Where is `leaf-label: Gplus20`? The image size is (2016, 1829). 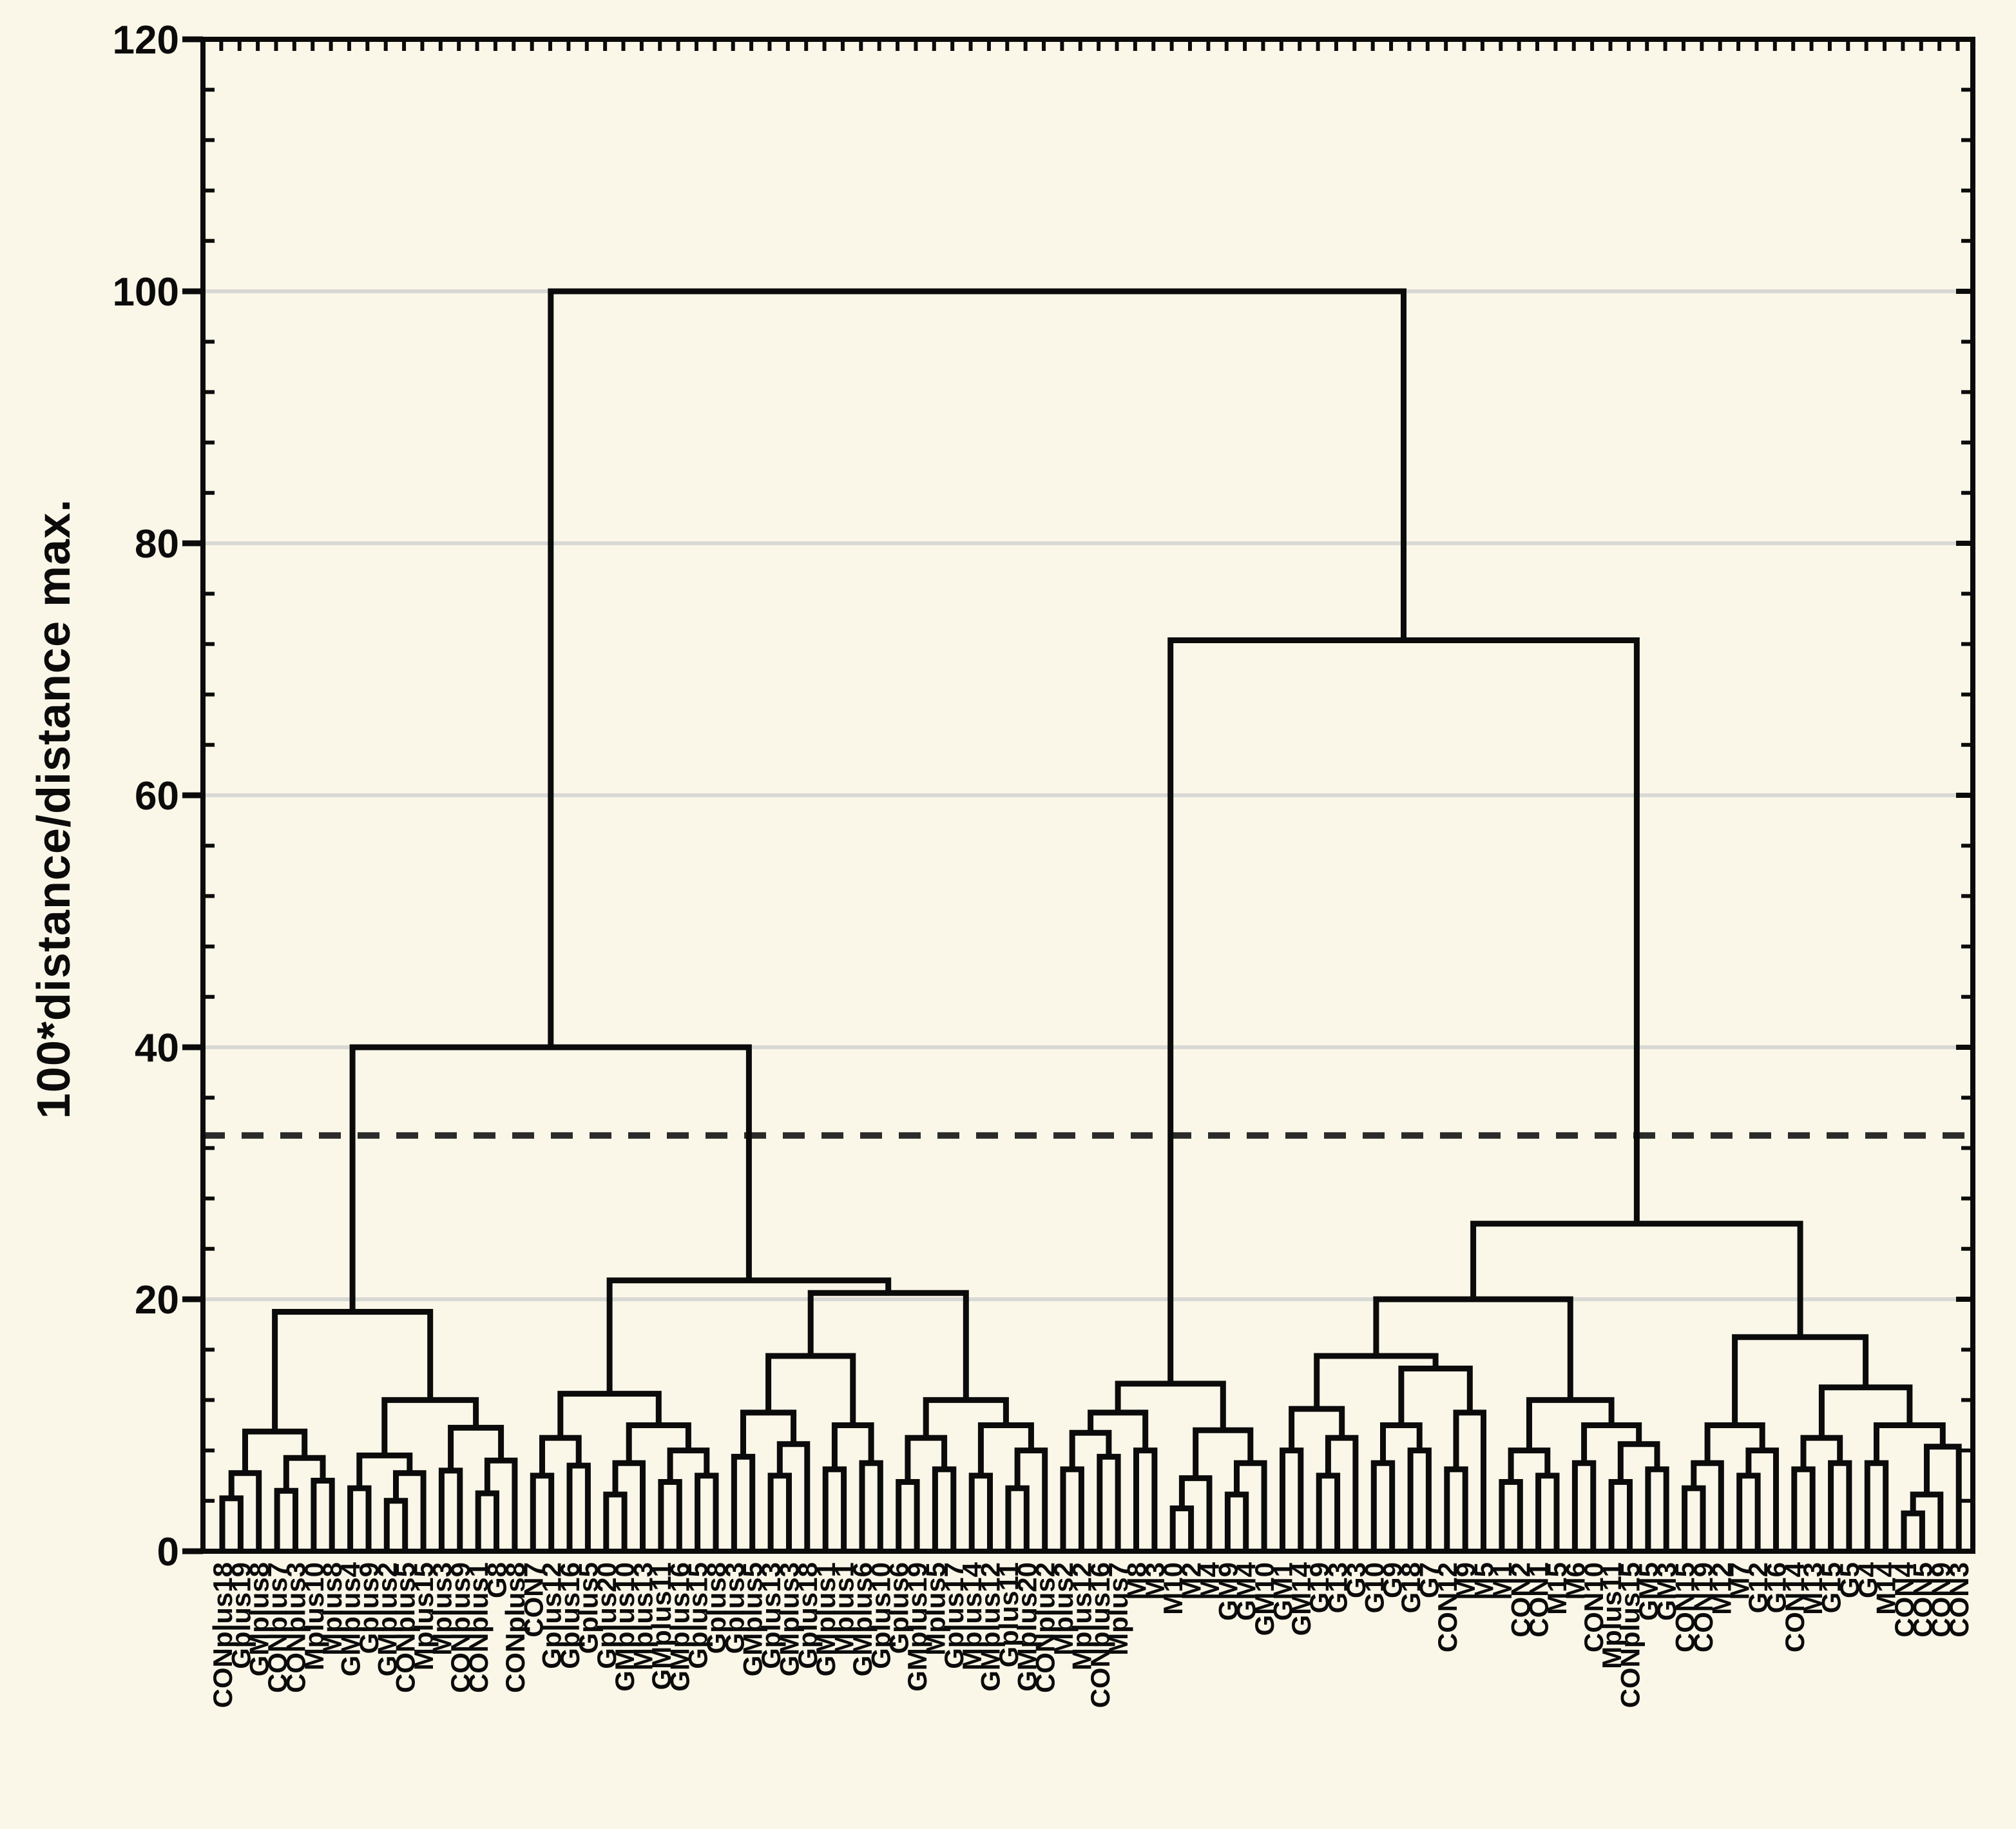
leaf-label: Gplus20 is located at coordinates (606, 1615).